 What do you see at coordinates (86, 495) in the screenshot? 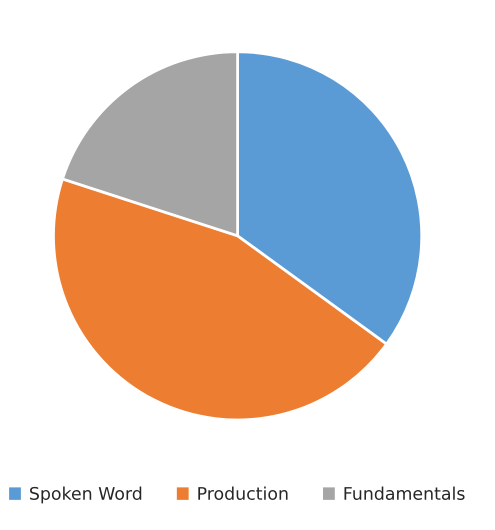
I see `legend-label: Spoken Word` at bounding box center [86, 495].